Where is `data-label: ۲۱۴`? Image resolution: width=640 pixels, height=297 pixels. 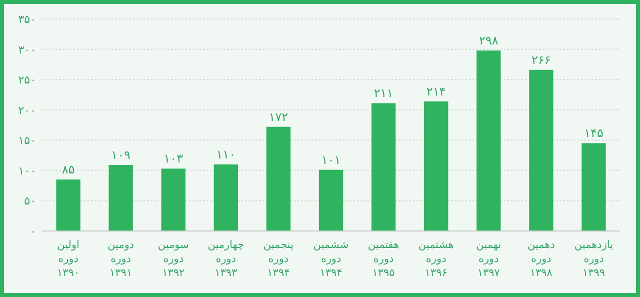 data-label: ۲۱۴ is located at coordinates (436, 91).